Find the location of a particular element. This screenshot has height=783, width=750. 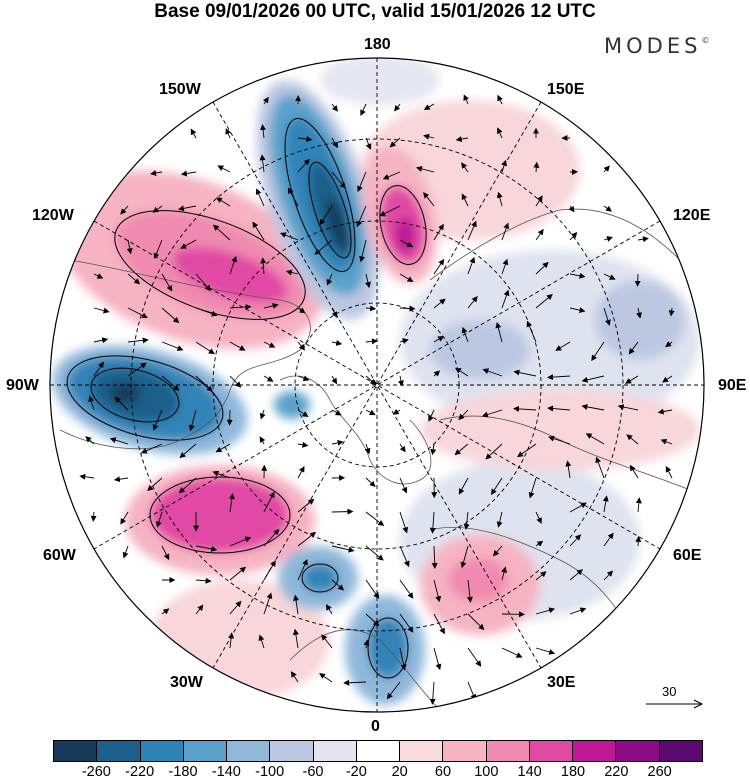

lon-label-0: 0 is located at coordinates (375, 726).